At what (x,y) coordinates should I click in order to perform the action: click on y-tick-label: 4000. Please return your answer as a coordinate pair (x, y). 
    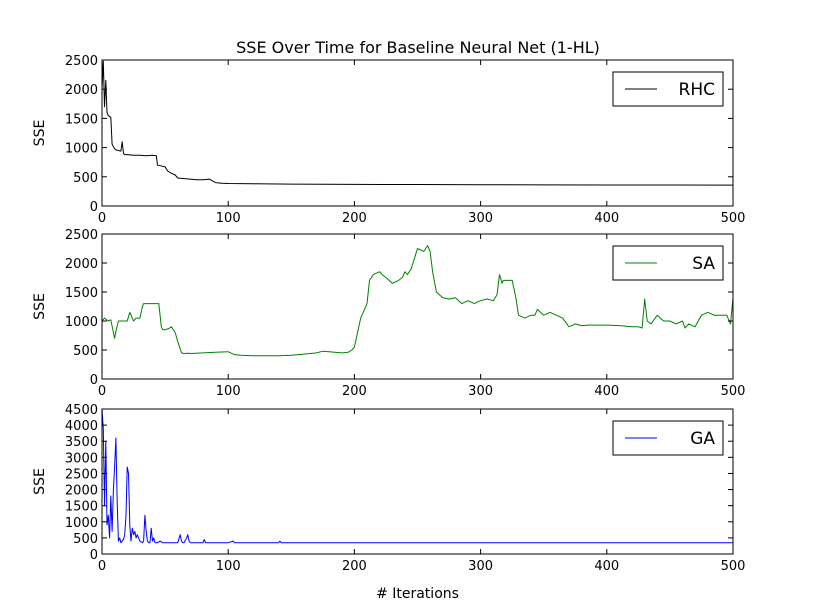
    Looking at the image, I should click on (81, 426).